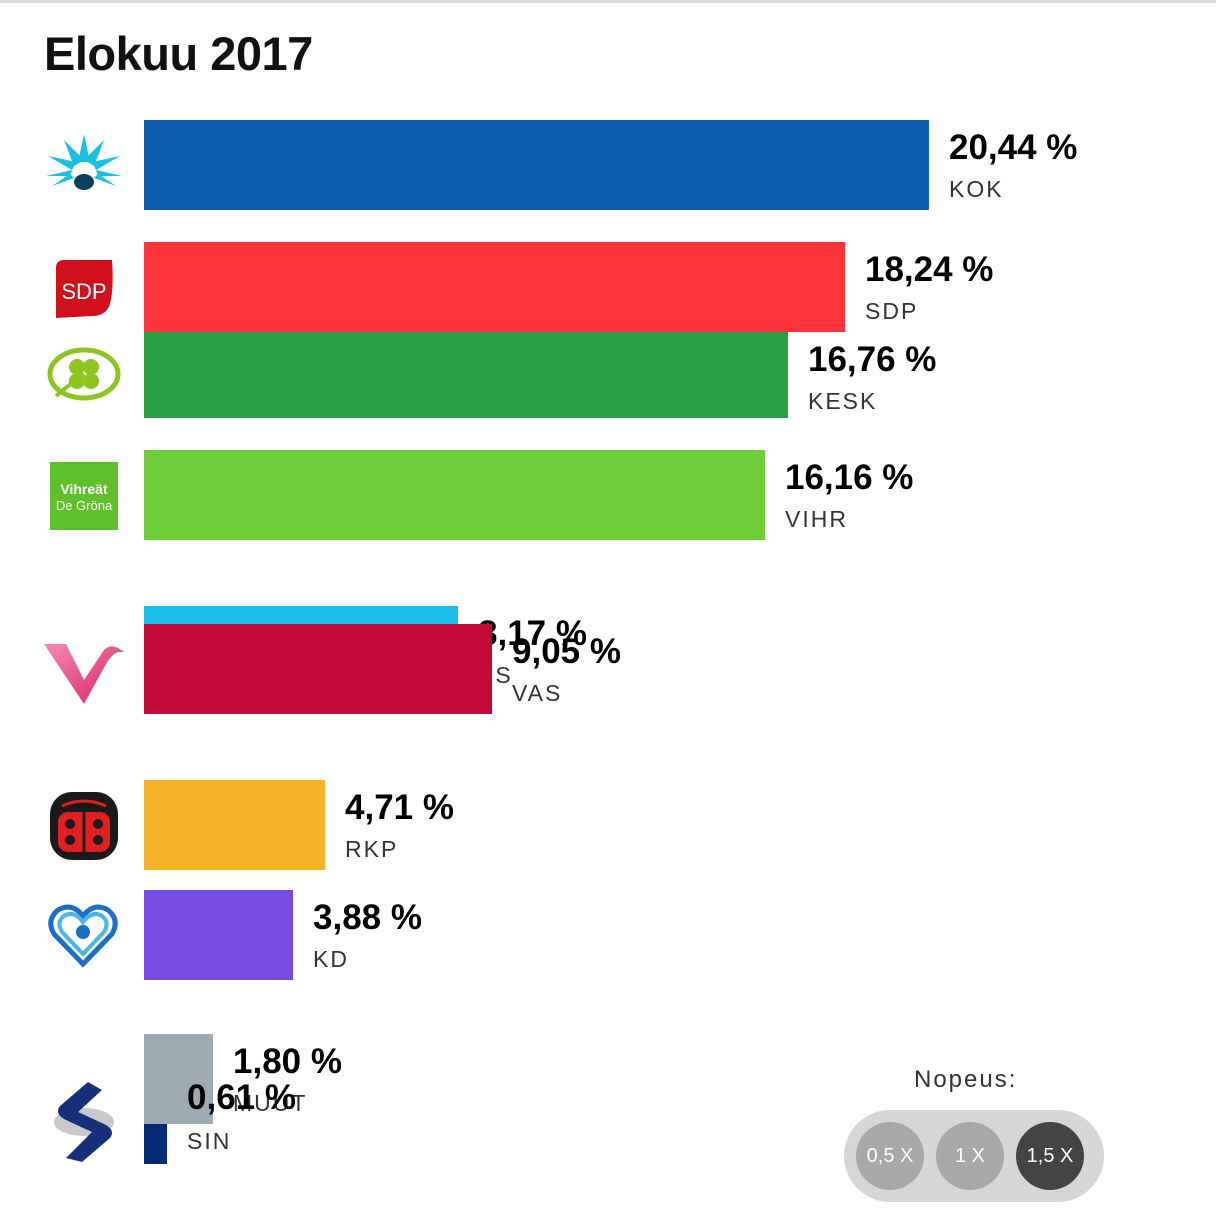 This screenshot has height=1216, width=1216. What do you see at coordinates (816, 519) in the screenshot?
I see `party-code-vihr: VIHR` at bounding box center [816, 519].